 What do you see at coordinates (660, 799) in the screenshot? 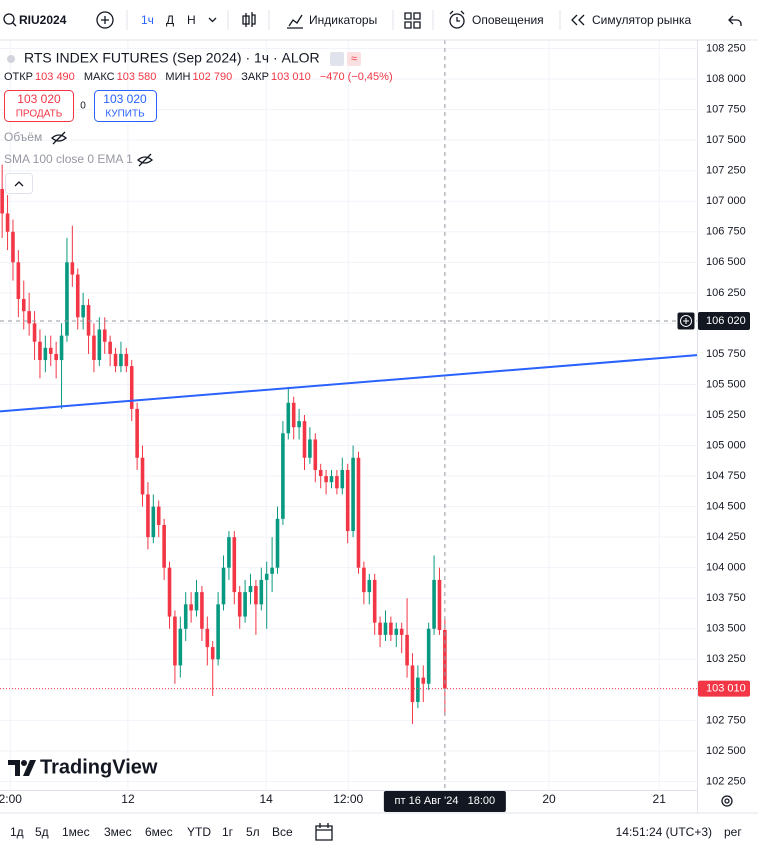
I see `x-tick-label: 21` at bounding box center [660, 799].